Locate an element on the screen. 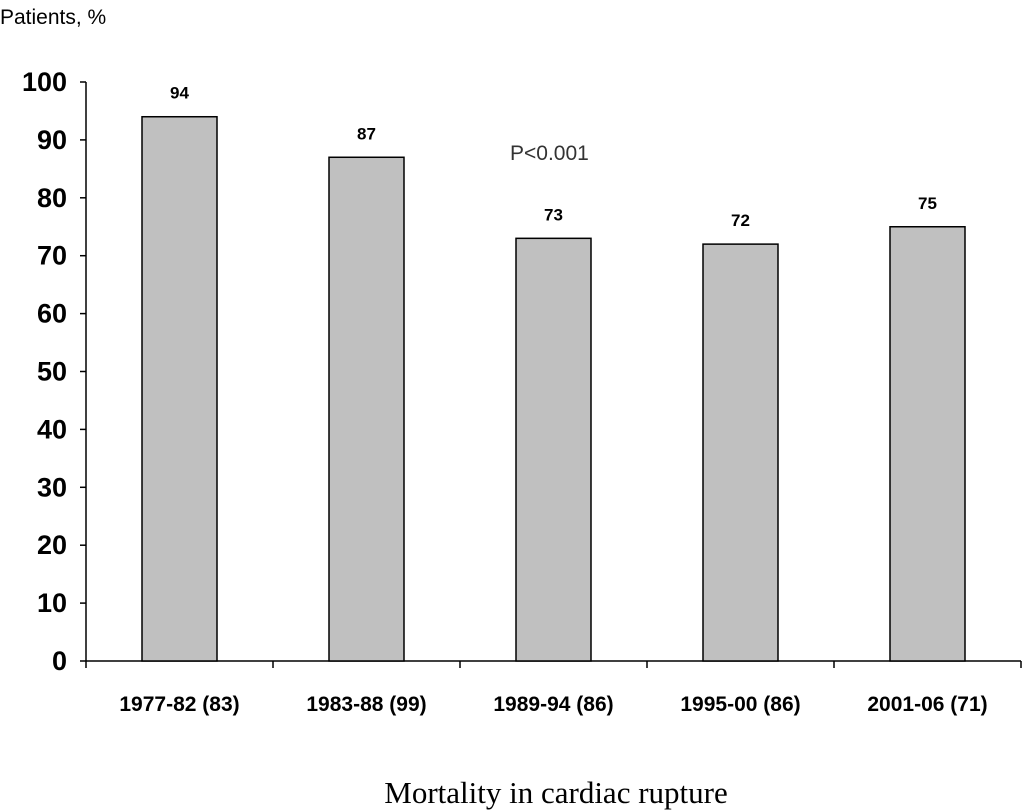 The image size is (1023, 811). y-tick-label: 50 is located at coordinates (52, 372).